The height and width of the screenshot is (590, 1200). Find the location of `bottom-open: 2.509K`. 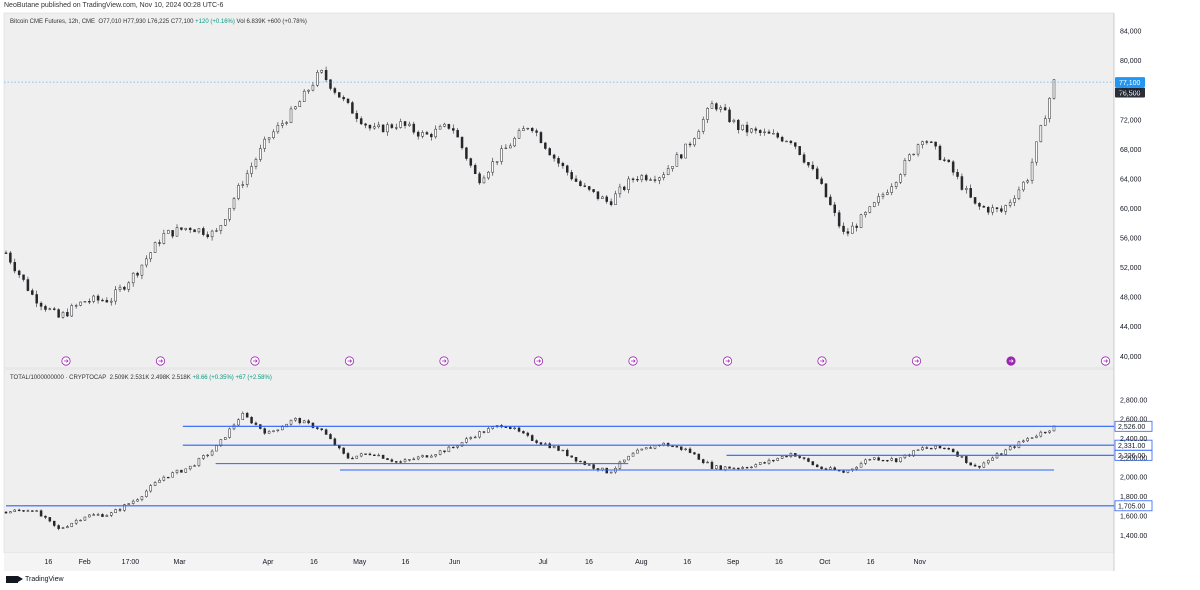

bottom-open: 2.509K is located at coordinates (119, 378).